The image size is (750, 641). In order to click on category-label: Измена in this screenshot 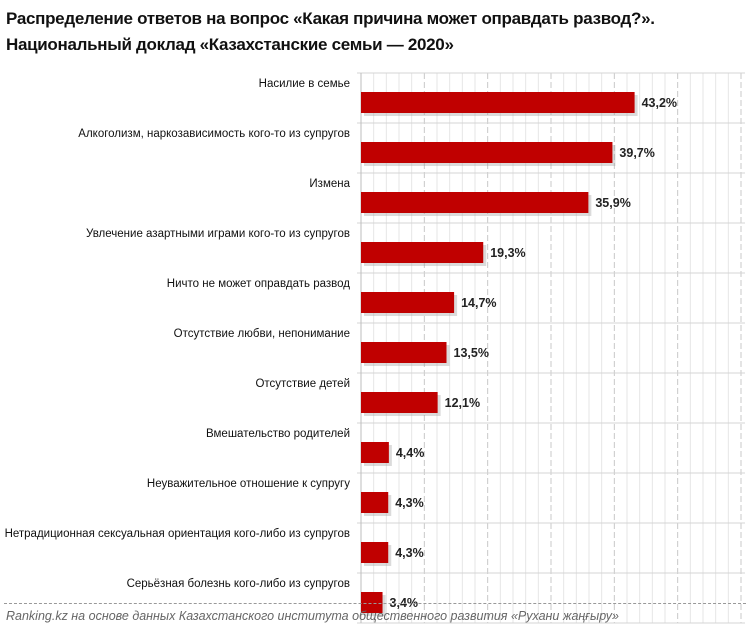, I will do `click(329, 184)`.